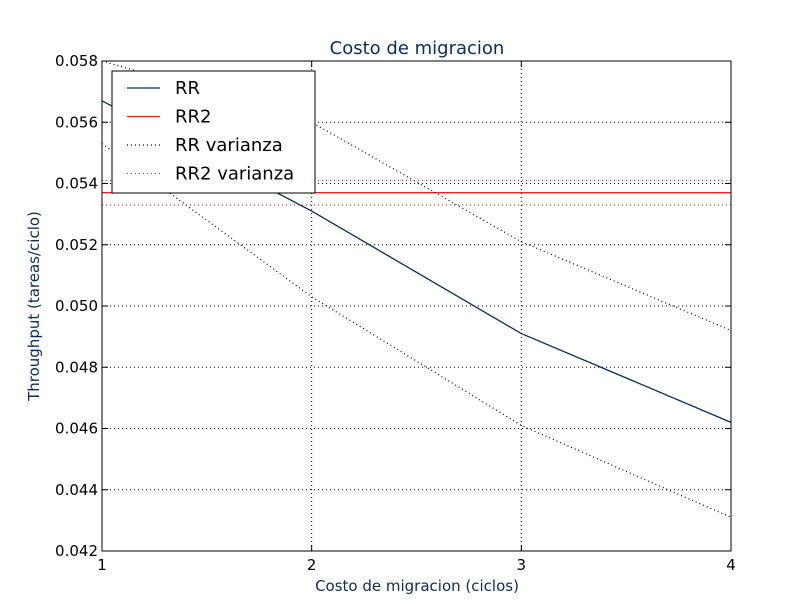 Image resolution: width=812 pixels, height=612 pixels. I want to click on legend-label: RR, so click(187, 88).